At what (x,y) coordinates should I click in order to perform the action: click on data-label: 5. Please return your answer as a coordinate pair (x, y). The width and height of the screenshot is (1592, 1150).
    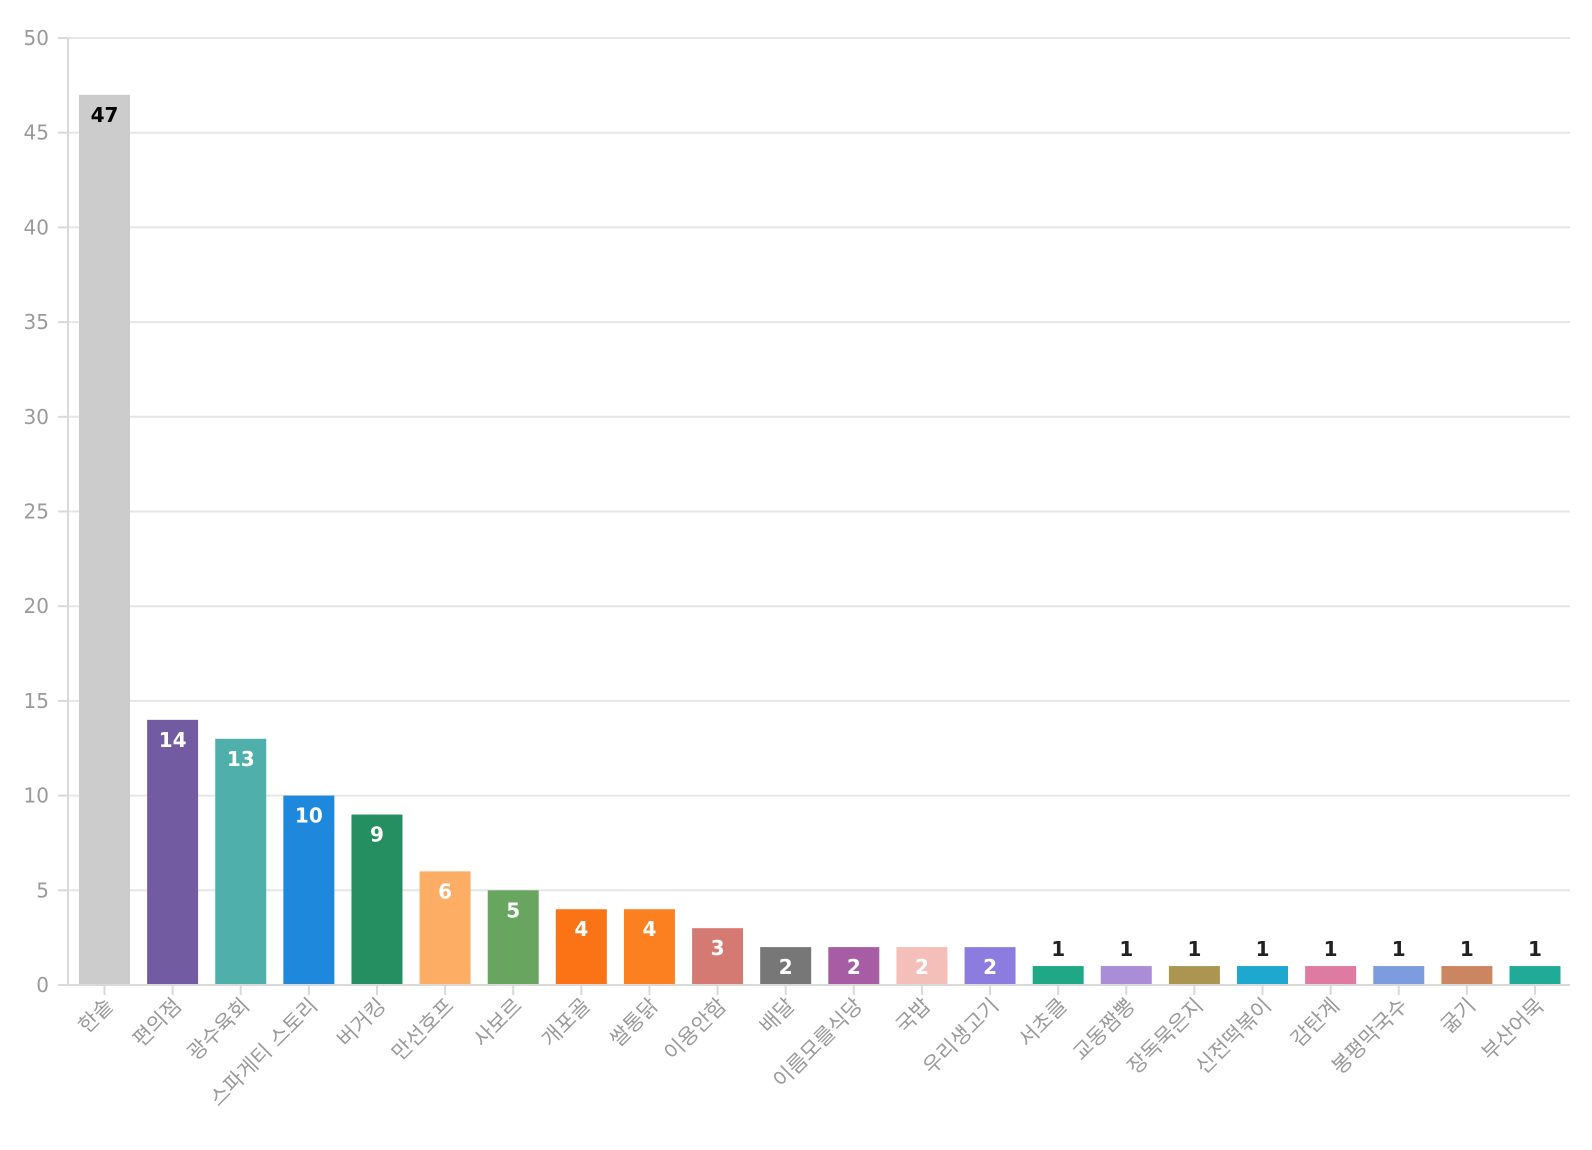
    Looking at the image, I should click on (513, 910).